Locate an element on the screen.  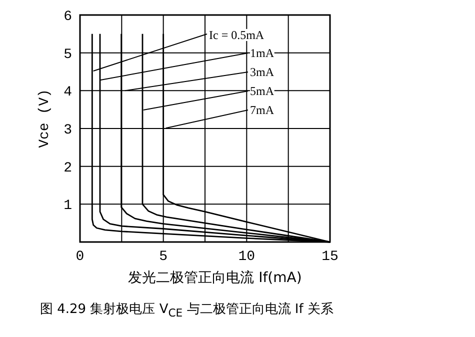
annotation: 7mA is located at coordinates (262, 110).